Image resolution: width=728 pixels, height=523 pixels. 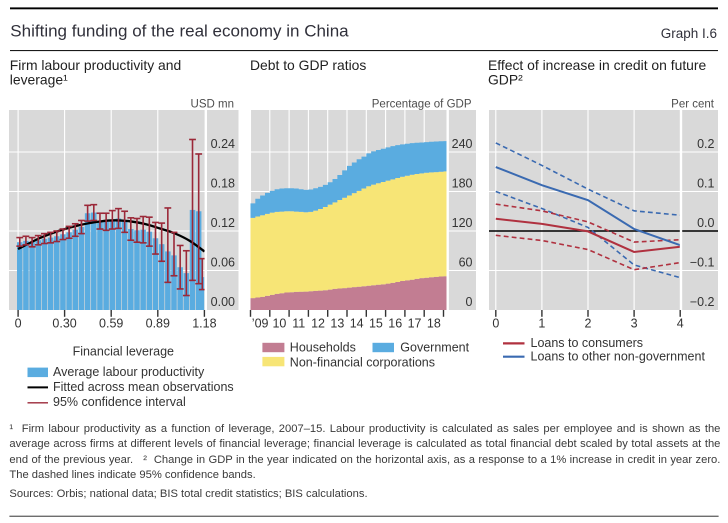 I want to click on svg-text: 1.18, so click(x=204, y=324).